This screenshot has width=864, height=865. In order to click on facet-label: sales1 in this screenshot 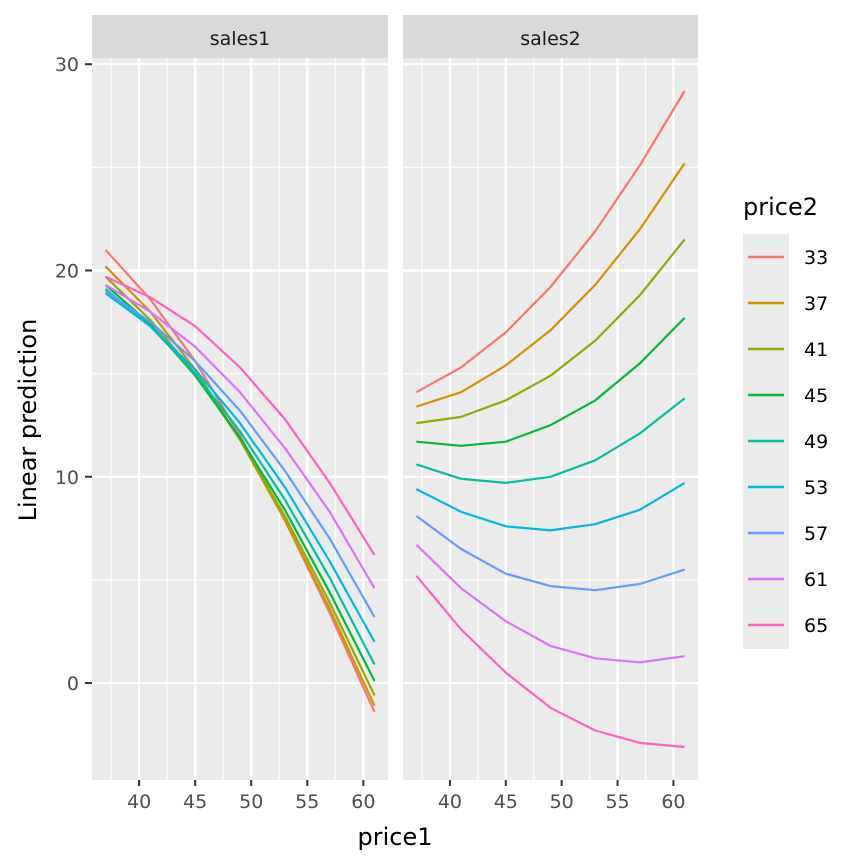, I will do `click(240, 39)`.